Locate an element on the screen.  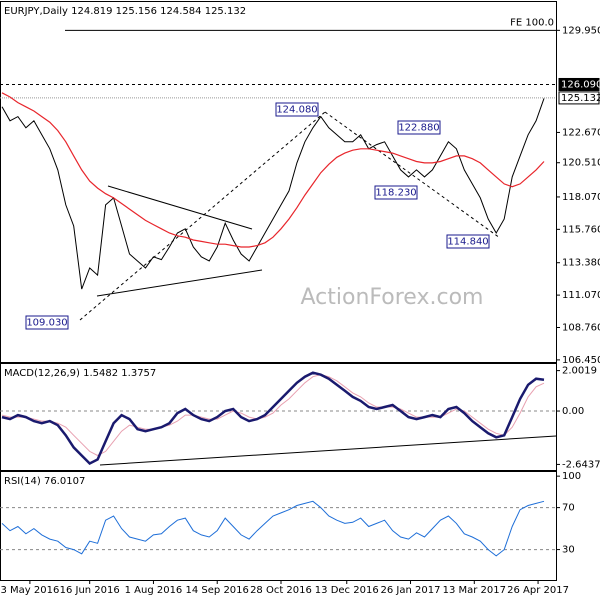
price-label: 126.090 is located at coordinates (580, 84).